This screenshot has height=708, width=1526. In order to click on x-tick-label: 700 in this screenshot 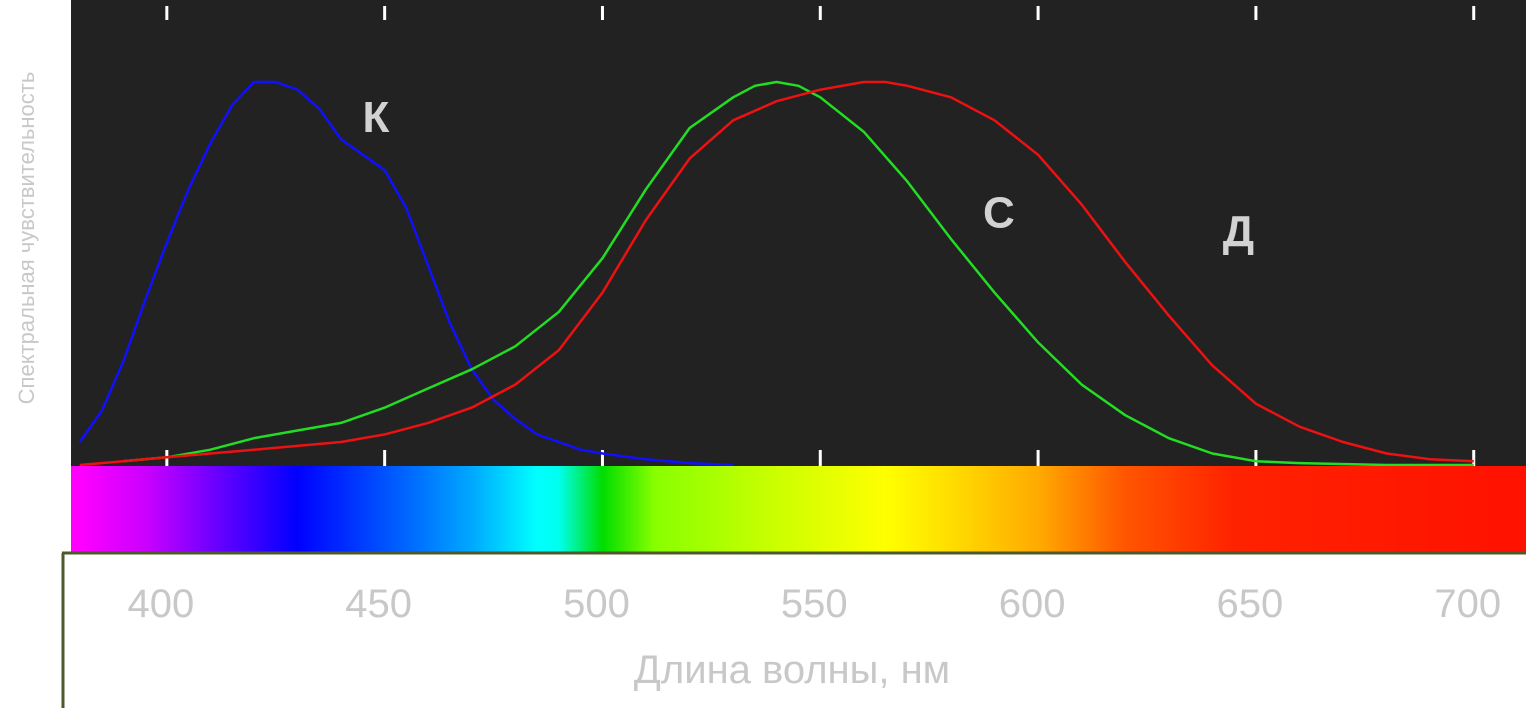, I will do `click(1467, 604)`.